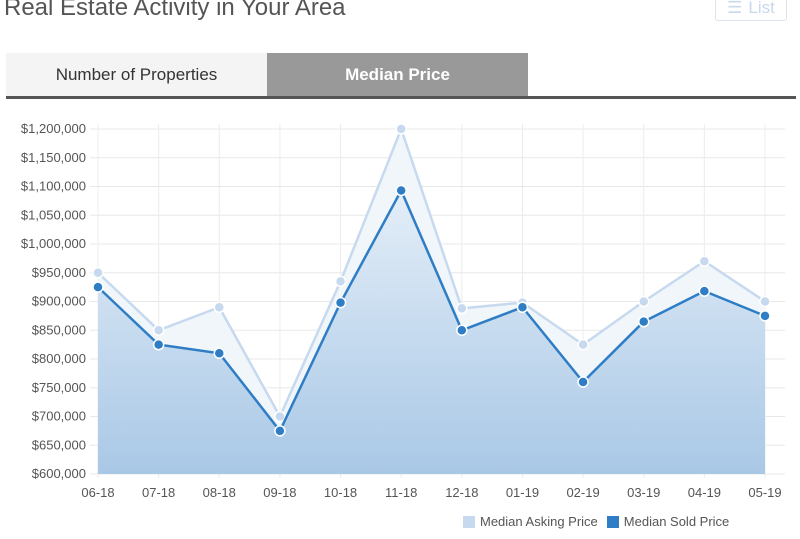 The width and height of the screenshot is (800, 539). Describe the element at coordinates (175, 10) in the screenshot. I see `page-title: Real Estate Activity in Your Area` at that location.